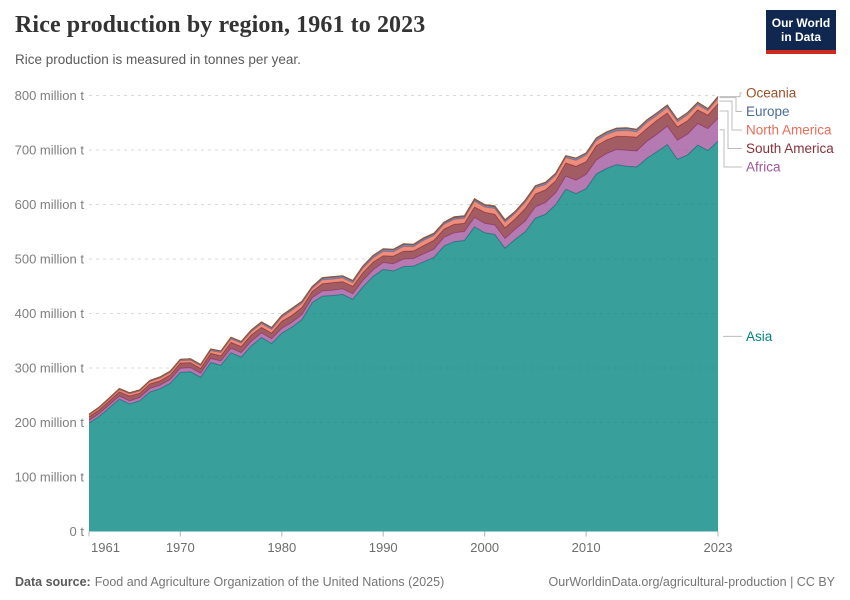 The width and height of the screenshot is (850, 600). What do you see at coordinates (50, 204) in the screenshot?
I see `y-tick-label-600: 600 million t` at bounding box center [50, 204].